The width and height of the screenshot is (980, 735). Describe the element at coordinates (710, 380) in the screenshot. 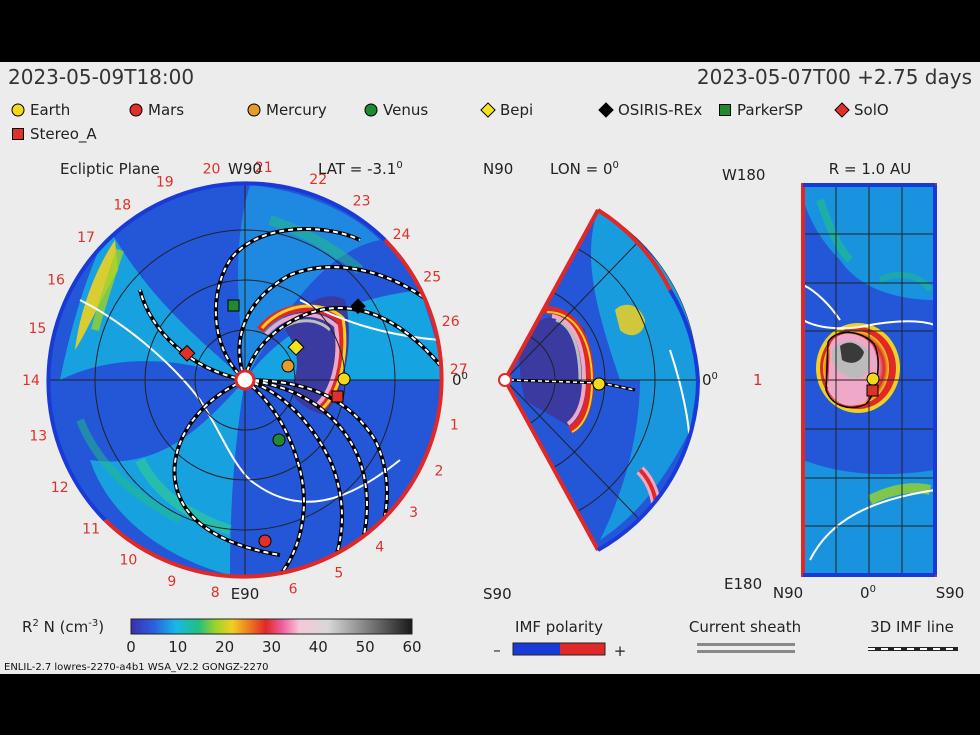

I see `meridional-zero-label: 00` at that location.